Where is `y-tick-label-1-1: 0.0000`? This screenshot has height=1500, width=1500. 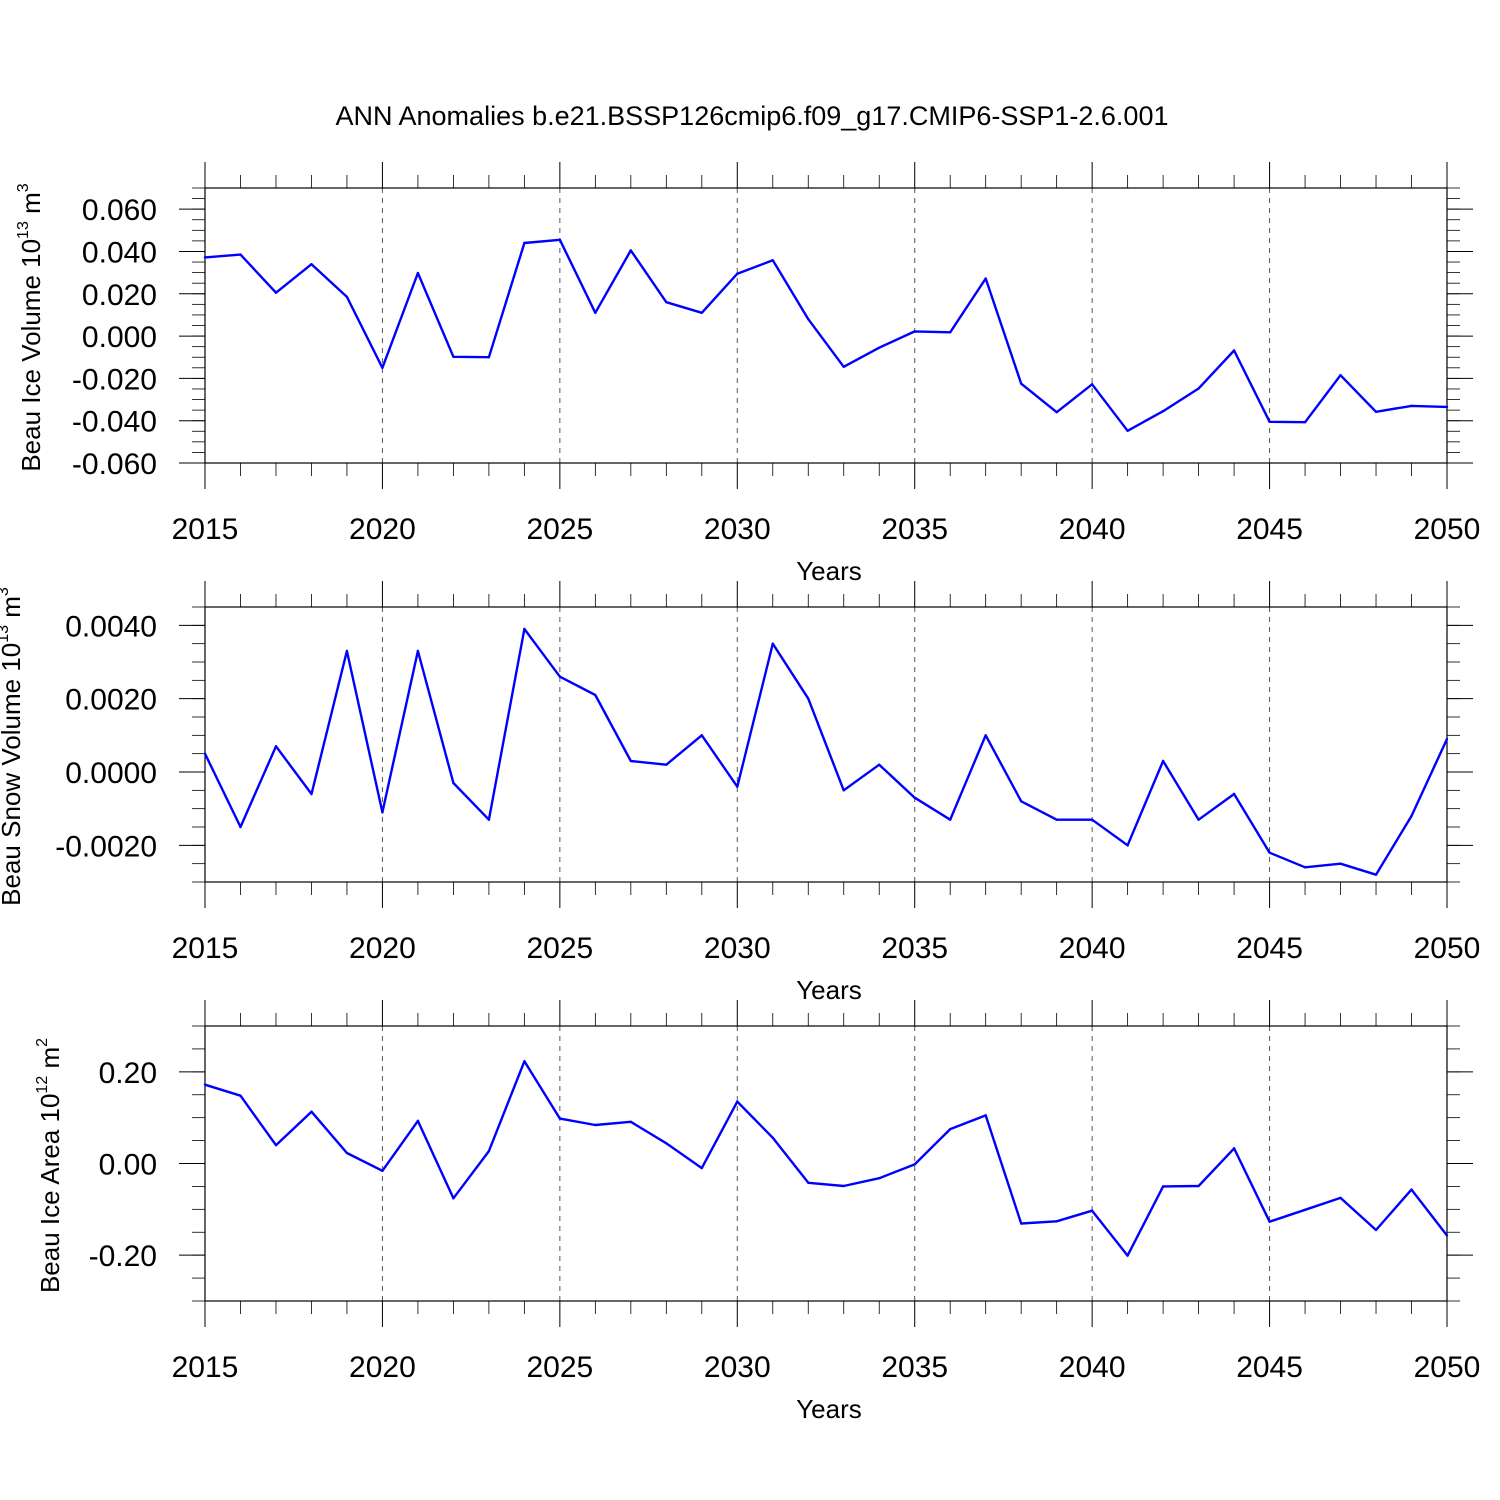
y-tick-label-1-1: 0.0000 is located at coordinates (111, 773).